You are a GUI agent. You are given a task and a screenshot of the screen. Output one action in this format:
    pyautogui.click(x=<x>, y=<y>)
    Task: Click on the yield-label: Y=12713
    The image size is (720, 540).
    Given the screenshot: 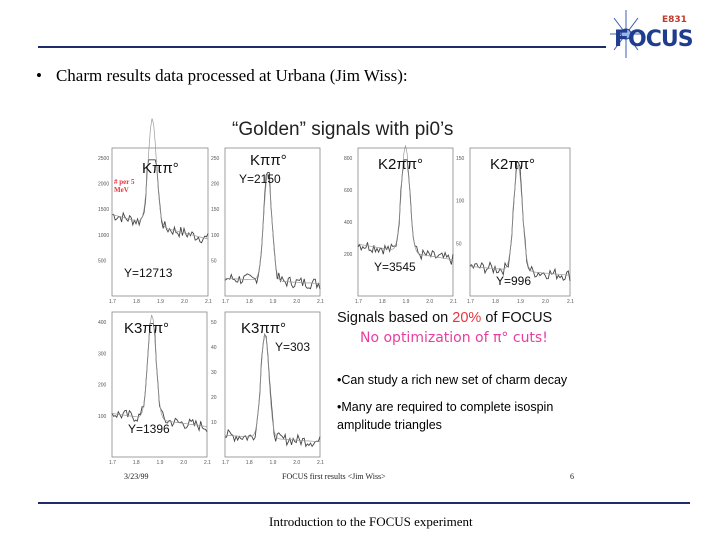 What is the action you would take?
    pyautogui.click(x=148, y=273)
    